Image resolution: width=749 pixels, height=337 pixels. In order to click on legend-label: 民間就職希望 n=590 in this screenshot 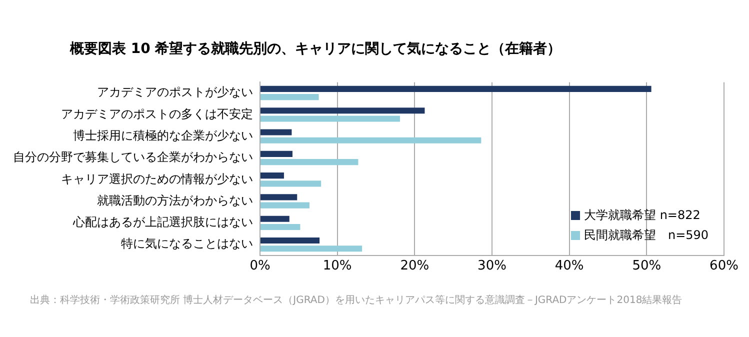, I will do `click(646, 235)`.